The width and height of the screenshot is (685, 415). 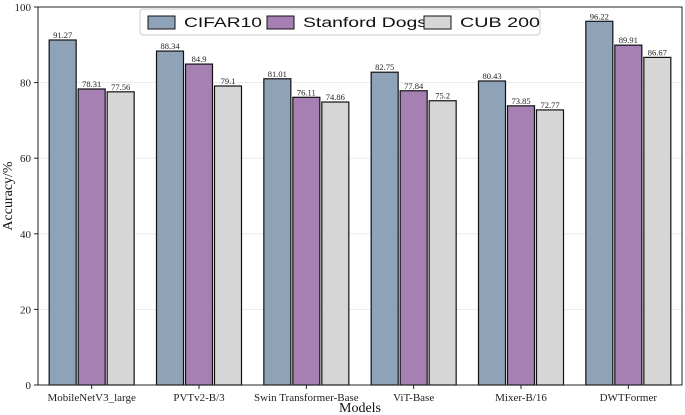 What do you see at coordinates (120, 87) in the screenshot?
I see `data-label: 77.56` at bounding box center [120, 87].